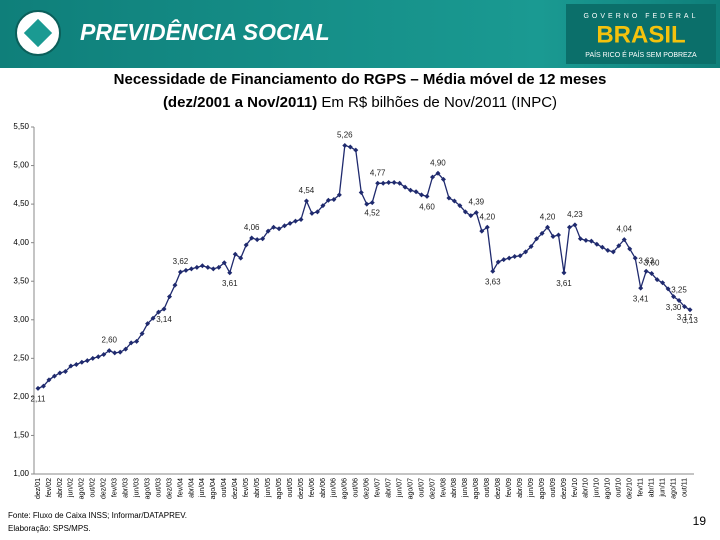 The height and width of the screenshot is (540, 720). Describe the element at coordinates (213, 489) in the screenshot. I see `x-tick-label: ago/04` at that location.